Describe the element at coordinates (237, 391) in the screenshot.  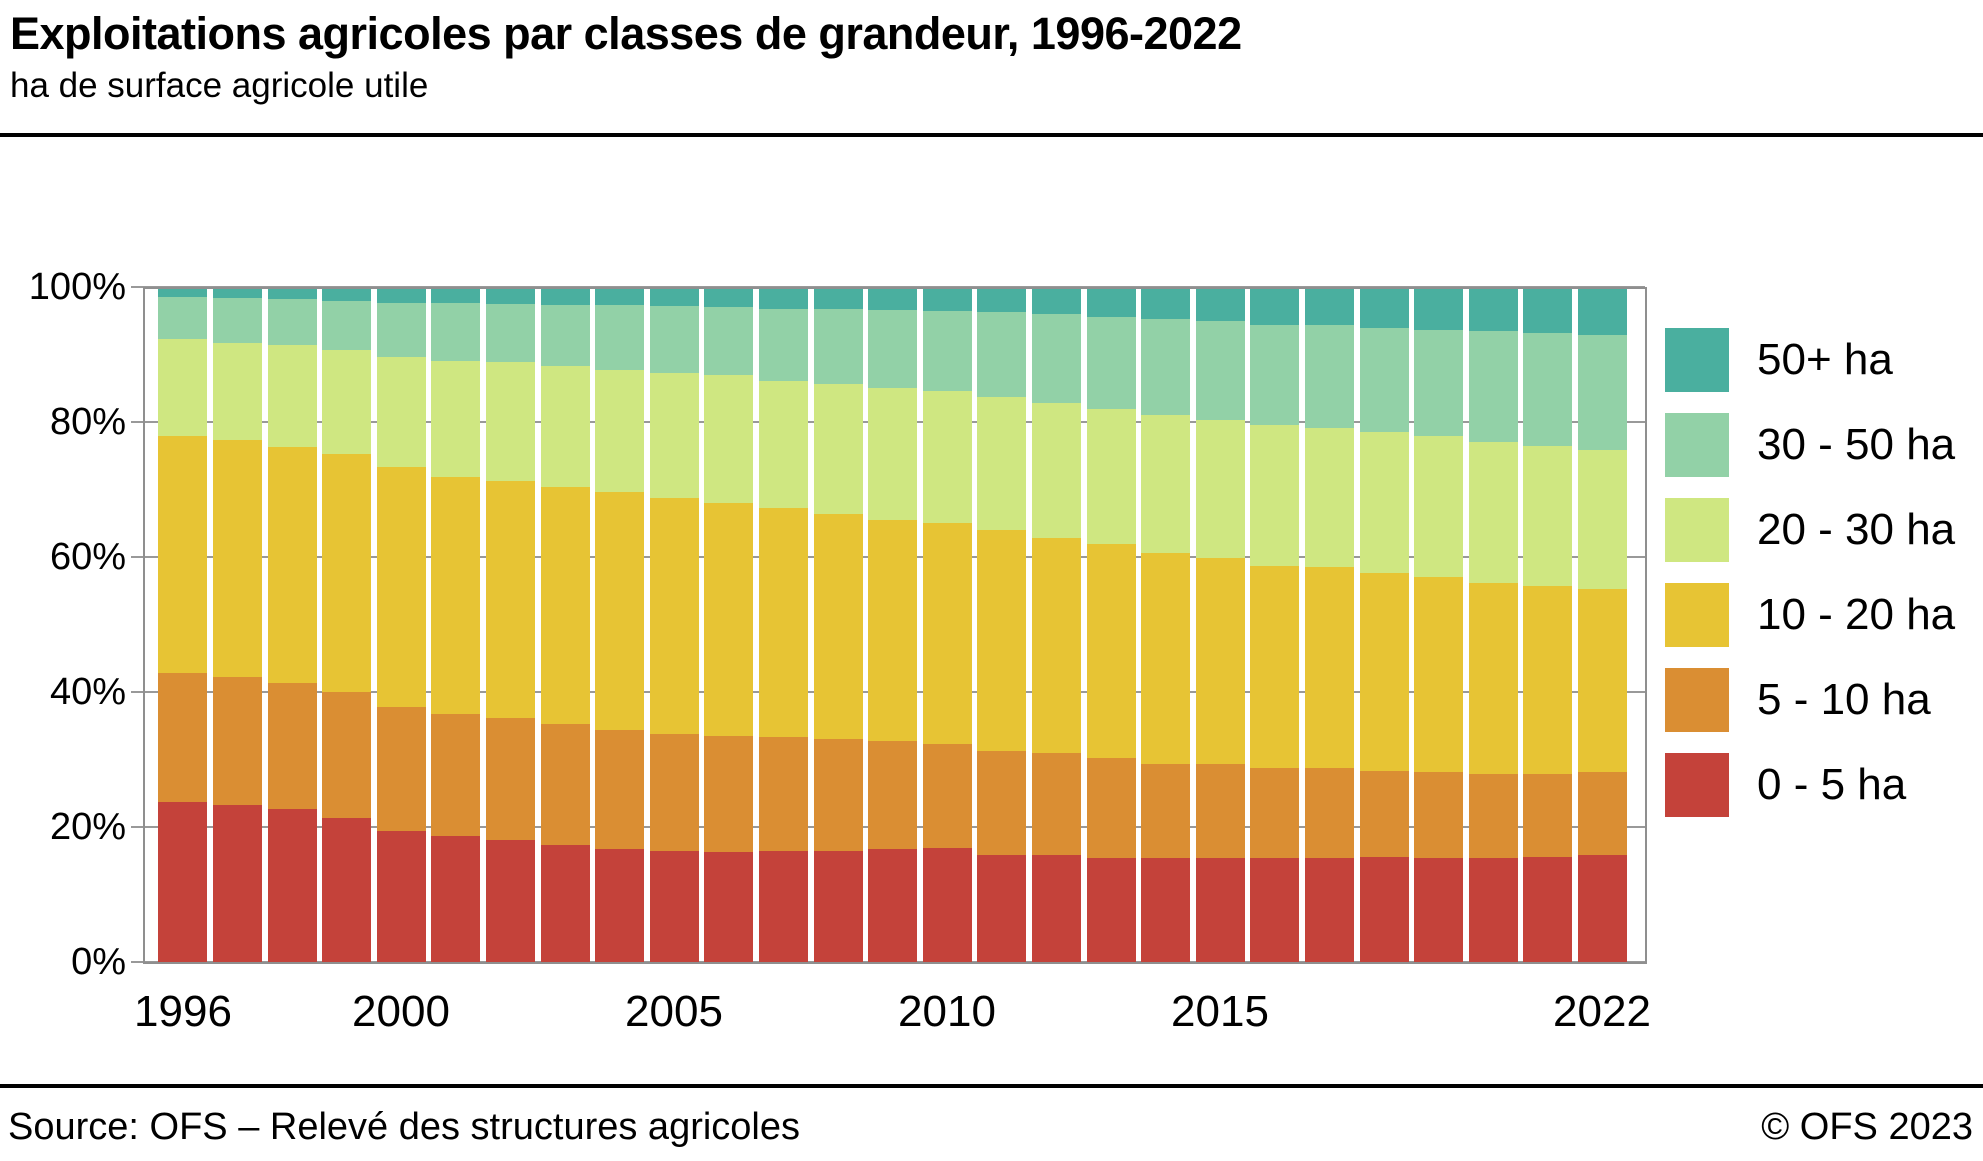
I see `bar-segment-1997-20-30ha` at that location.